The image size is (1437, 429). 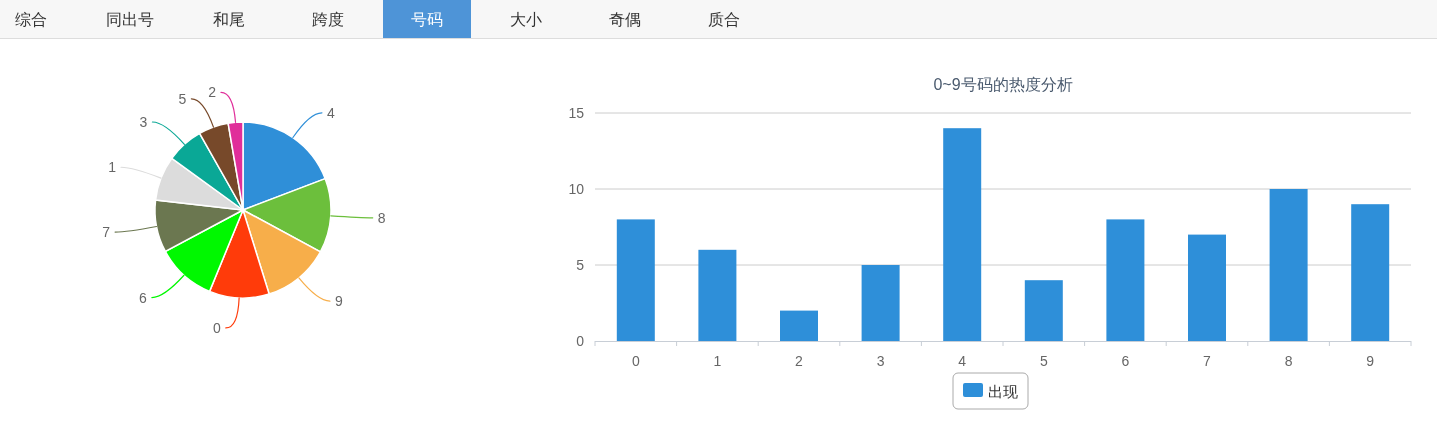 What do you see at coordinates (106, 232) in the screenshot?
I see `slice-label: 7` at bounding box center [106, 232].